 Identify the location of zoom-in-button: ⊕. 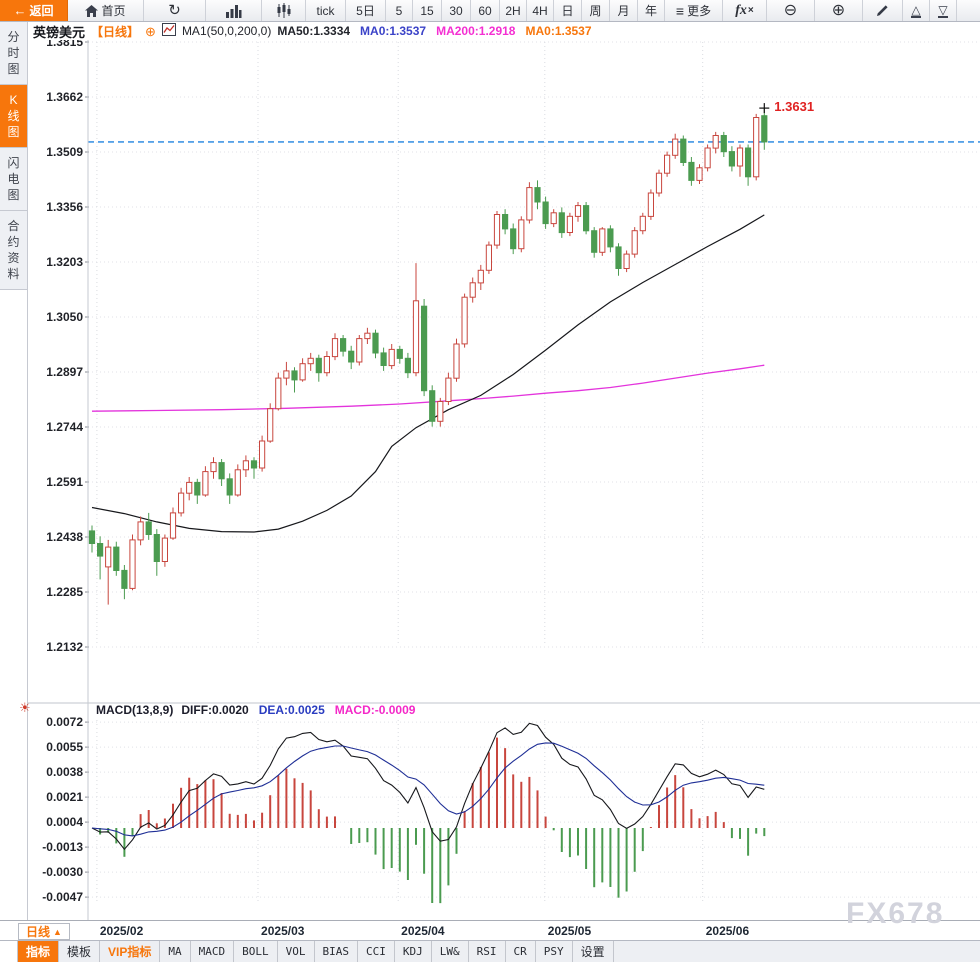
(839, 10).